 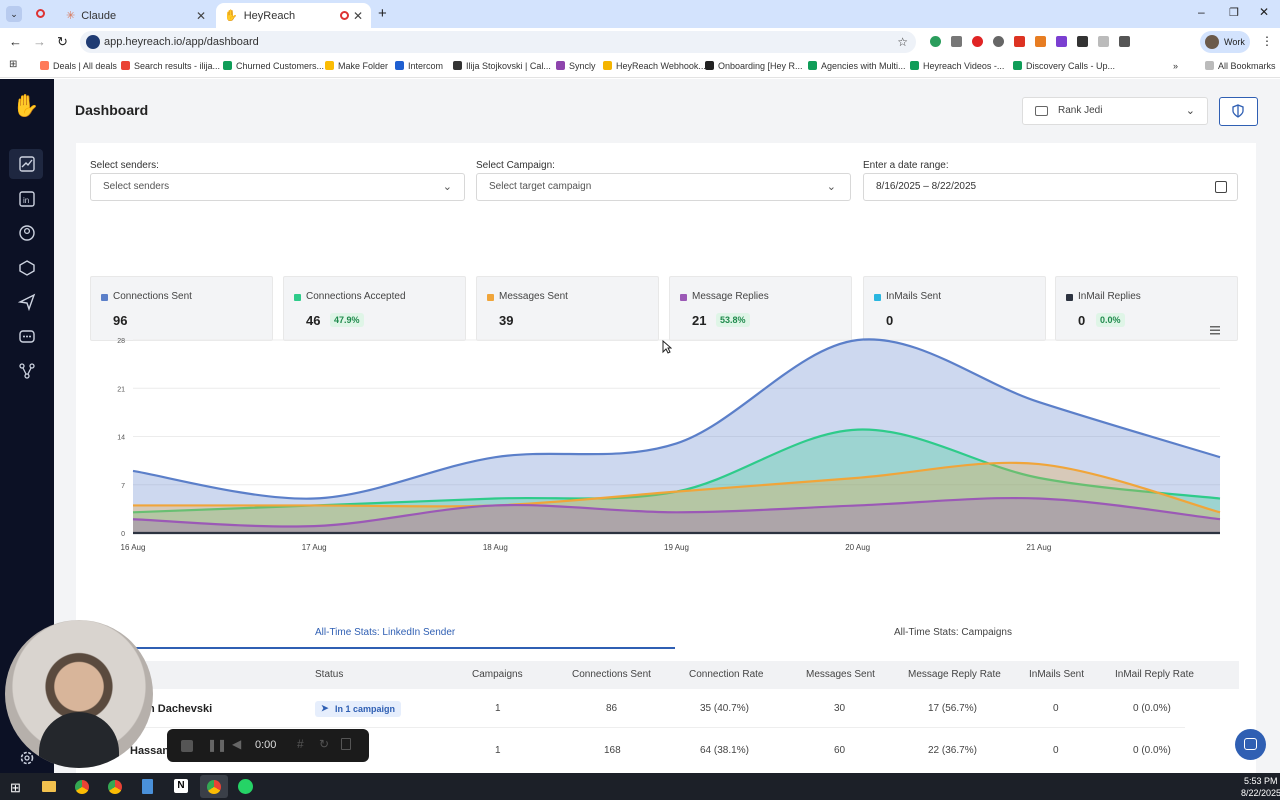 I want to click on svg-text: in, so click(x=26, y=200).